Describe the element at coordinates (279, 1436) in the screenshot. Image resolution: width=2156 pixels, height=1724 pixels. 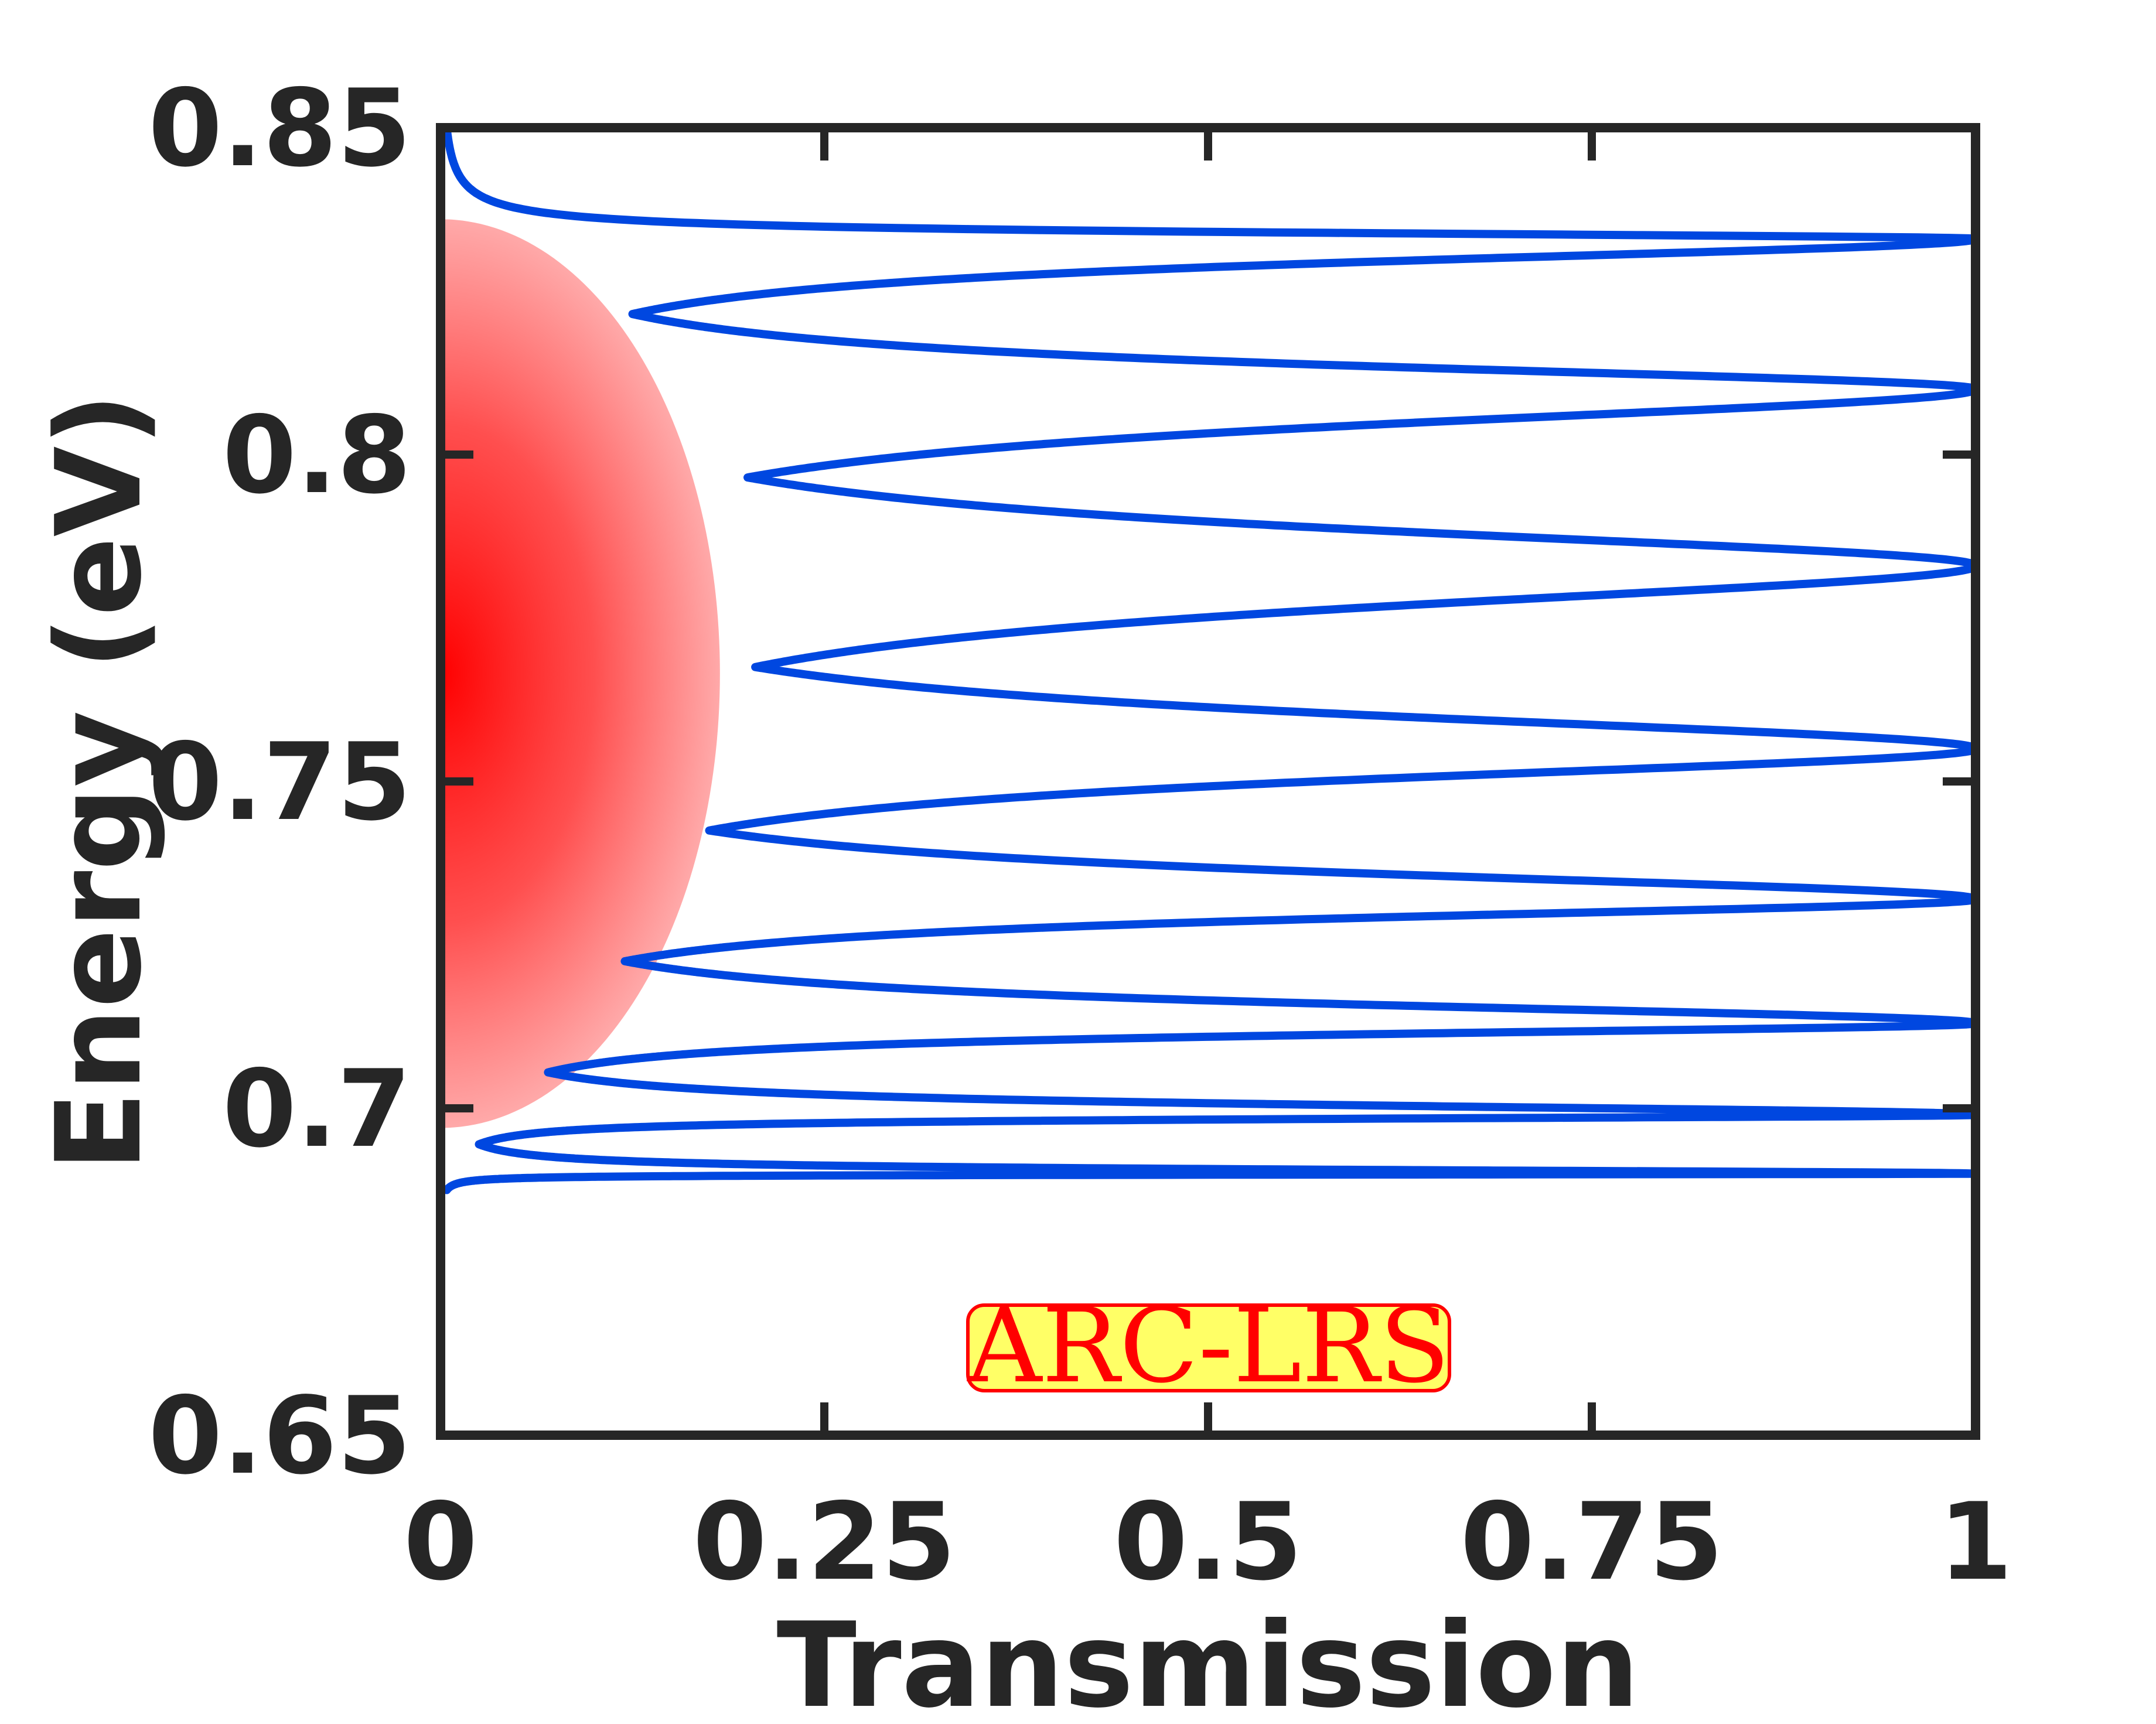
I see `y-tick-label-0: 0.65` at that location.